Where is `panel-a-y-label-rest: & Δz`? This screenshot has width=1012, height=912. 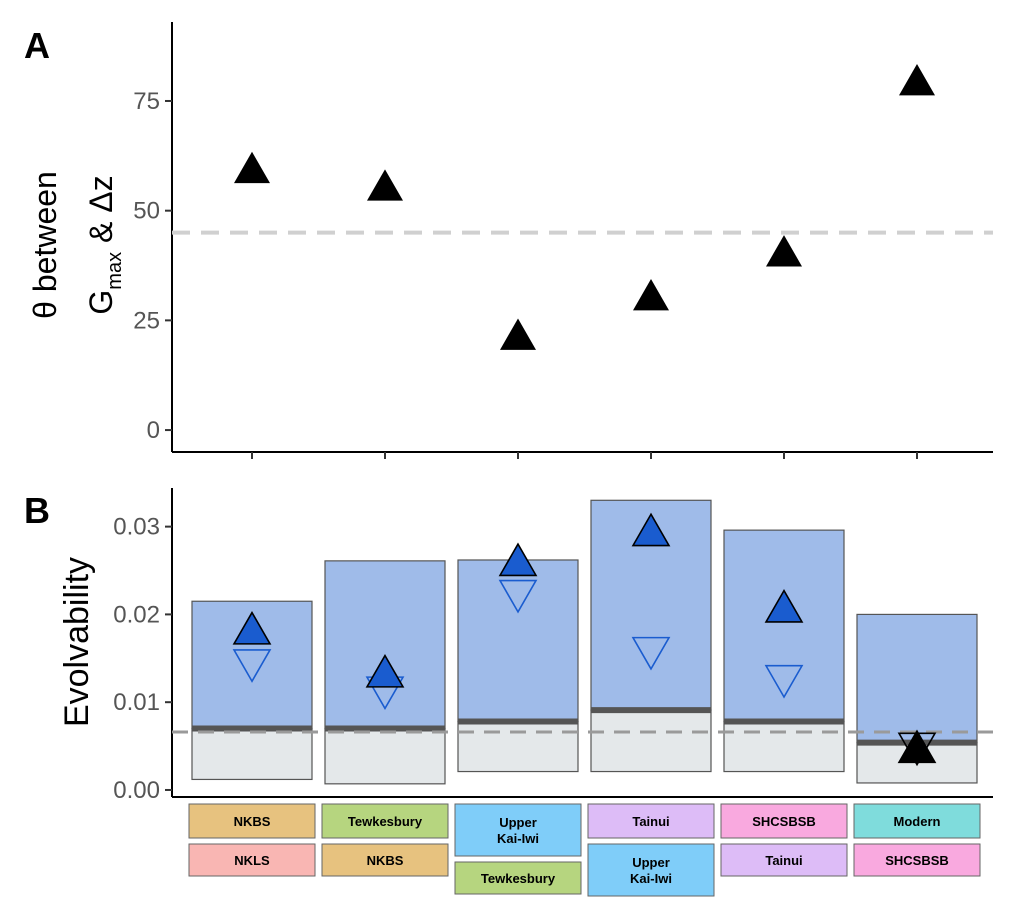 panel-a-y-label-rest: & Δz is located at coordinates (101, 213).